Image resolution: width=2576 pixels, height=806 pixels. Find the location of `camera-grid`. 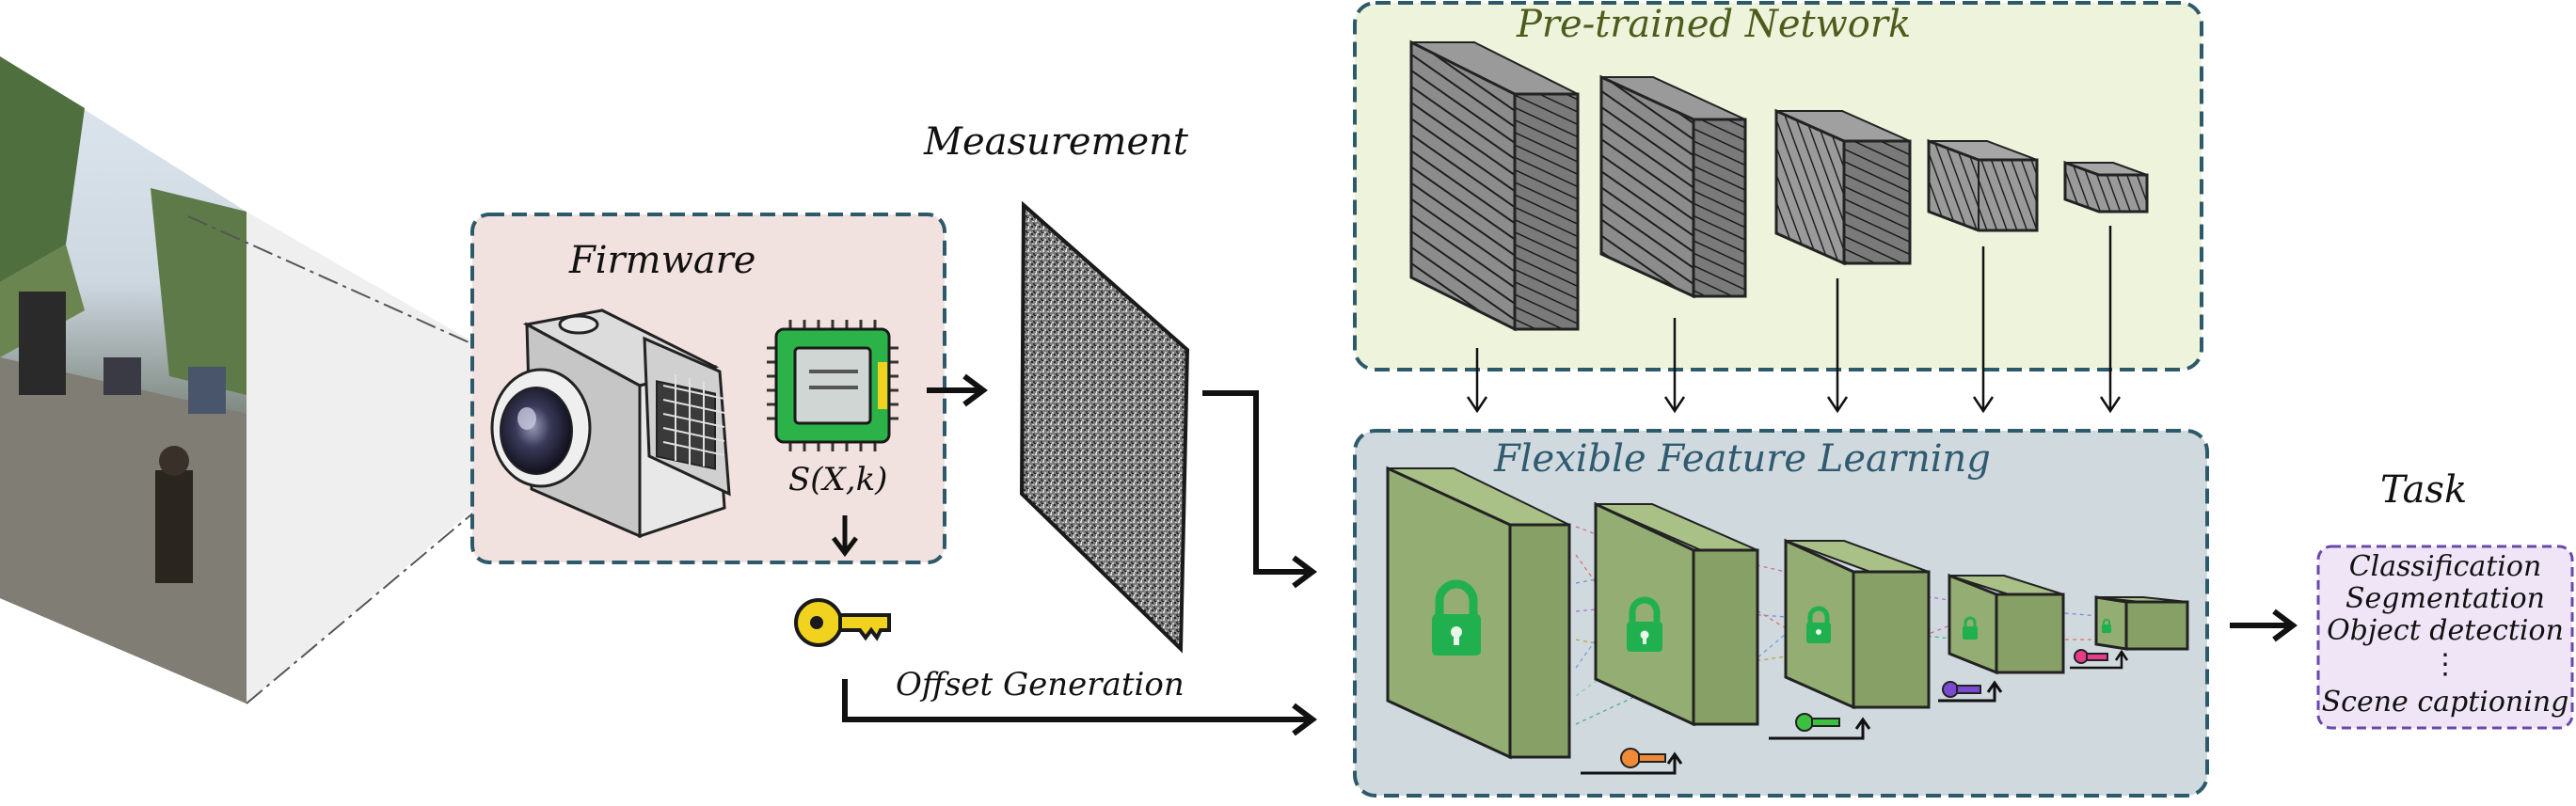

camera-grid is located at coordinates (693, 420).